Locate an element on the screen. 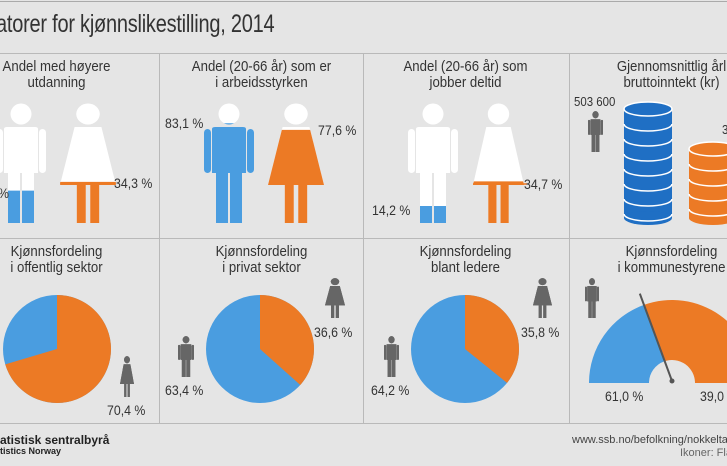 The image size is (727, 466). cell-title-education: Andel med høyere utdanning is located at coordinates (73, 75).